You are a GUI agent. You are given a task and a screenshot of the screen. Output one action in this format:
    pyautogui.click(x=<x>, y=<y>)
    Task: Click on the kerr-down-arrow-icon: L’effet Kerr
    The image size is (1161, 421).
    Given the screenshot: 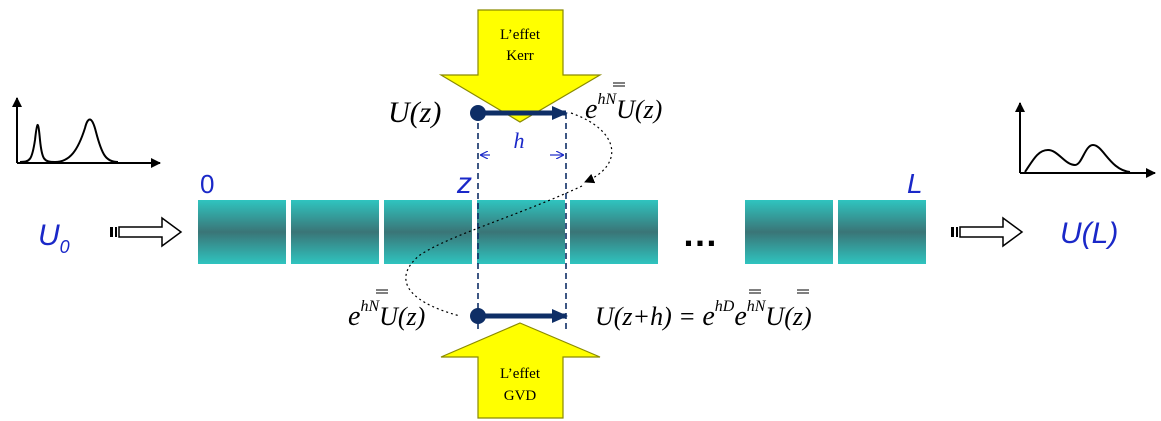 What is the action you would take?
    pyautogui.click(x=520, y=66)
    